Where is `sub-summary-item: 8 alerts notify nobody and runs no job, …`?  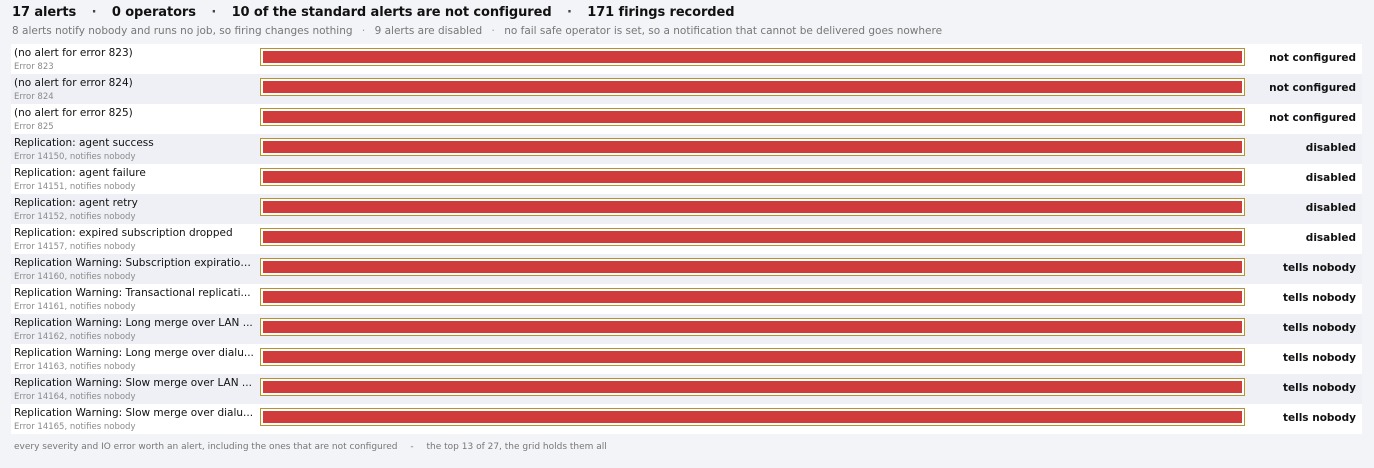
sub-summary-item: 8 alerts notify nobody and runs no job, … is located at coordinates (182, 31).